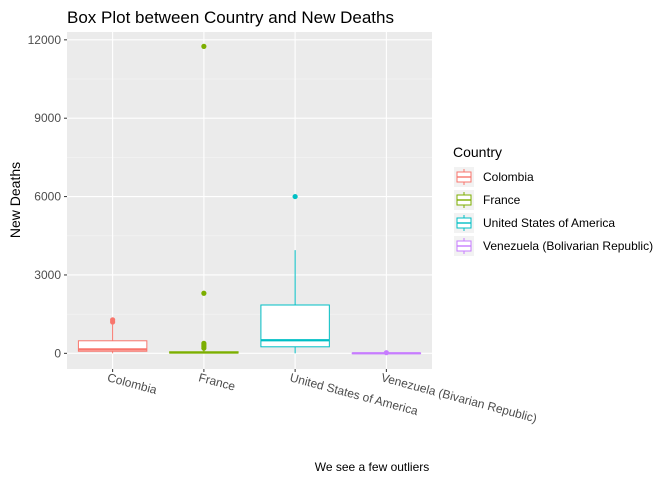 Image resolution: width=672 pixels, height=485 pixels. Describe the element at coordinates (459, 397) in the screenshot. I see `x-tick-label: Venezuela (Bivarian Republic)` at that location.